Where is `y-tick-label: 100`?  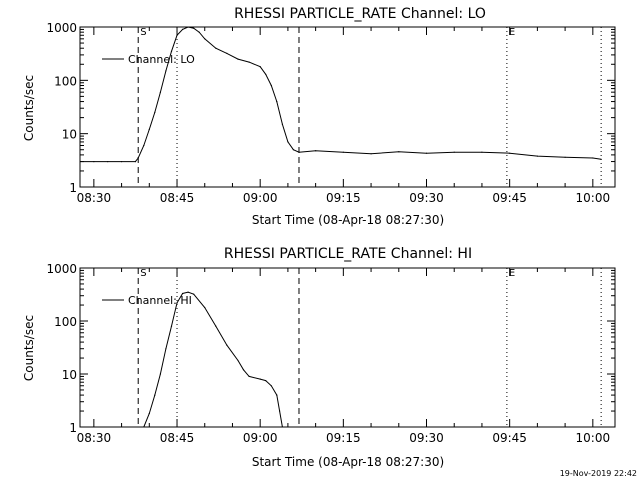
y-tick-label: 100 is located at coordinates (65, 322).